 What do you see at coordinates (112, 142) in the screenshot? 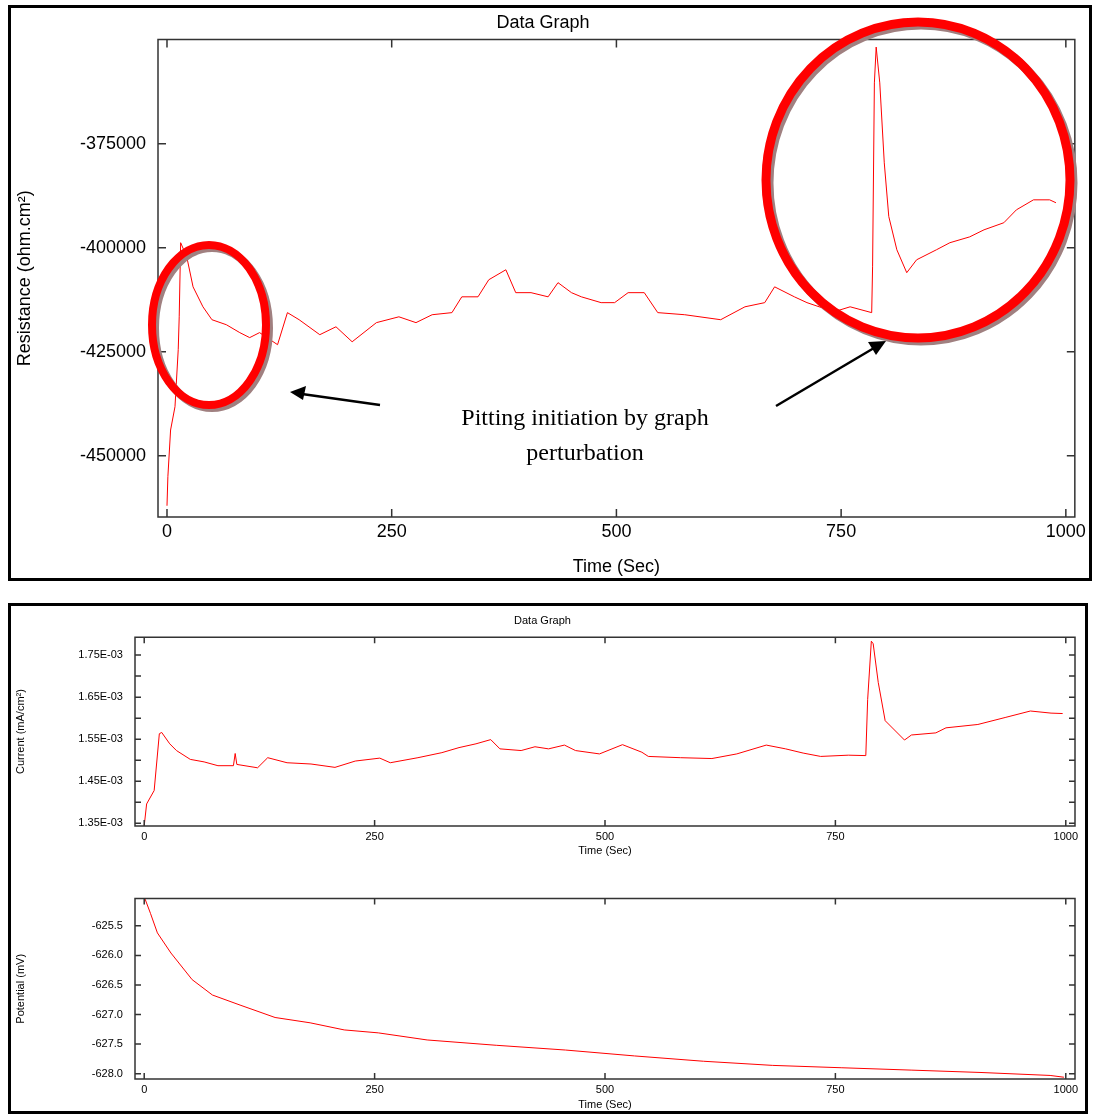
I see `y-tick-label: -375000` at bounding box center [112, 142].